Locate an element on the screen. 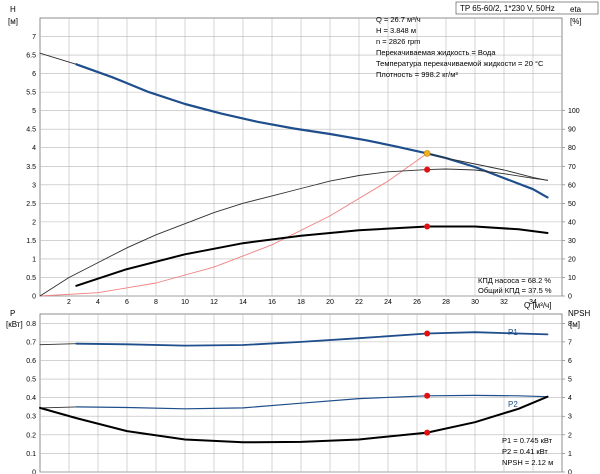 The image size is (600, 474). y-right-tick-label: 7 is located at coordinates (570, 342).